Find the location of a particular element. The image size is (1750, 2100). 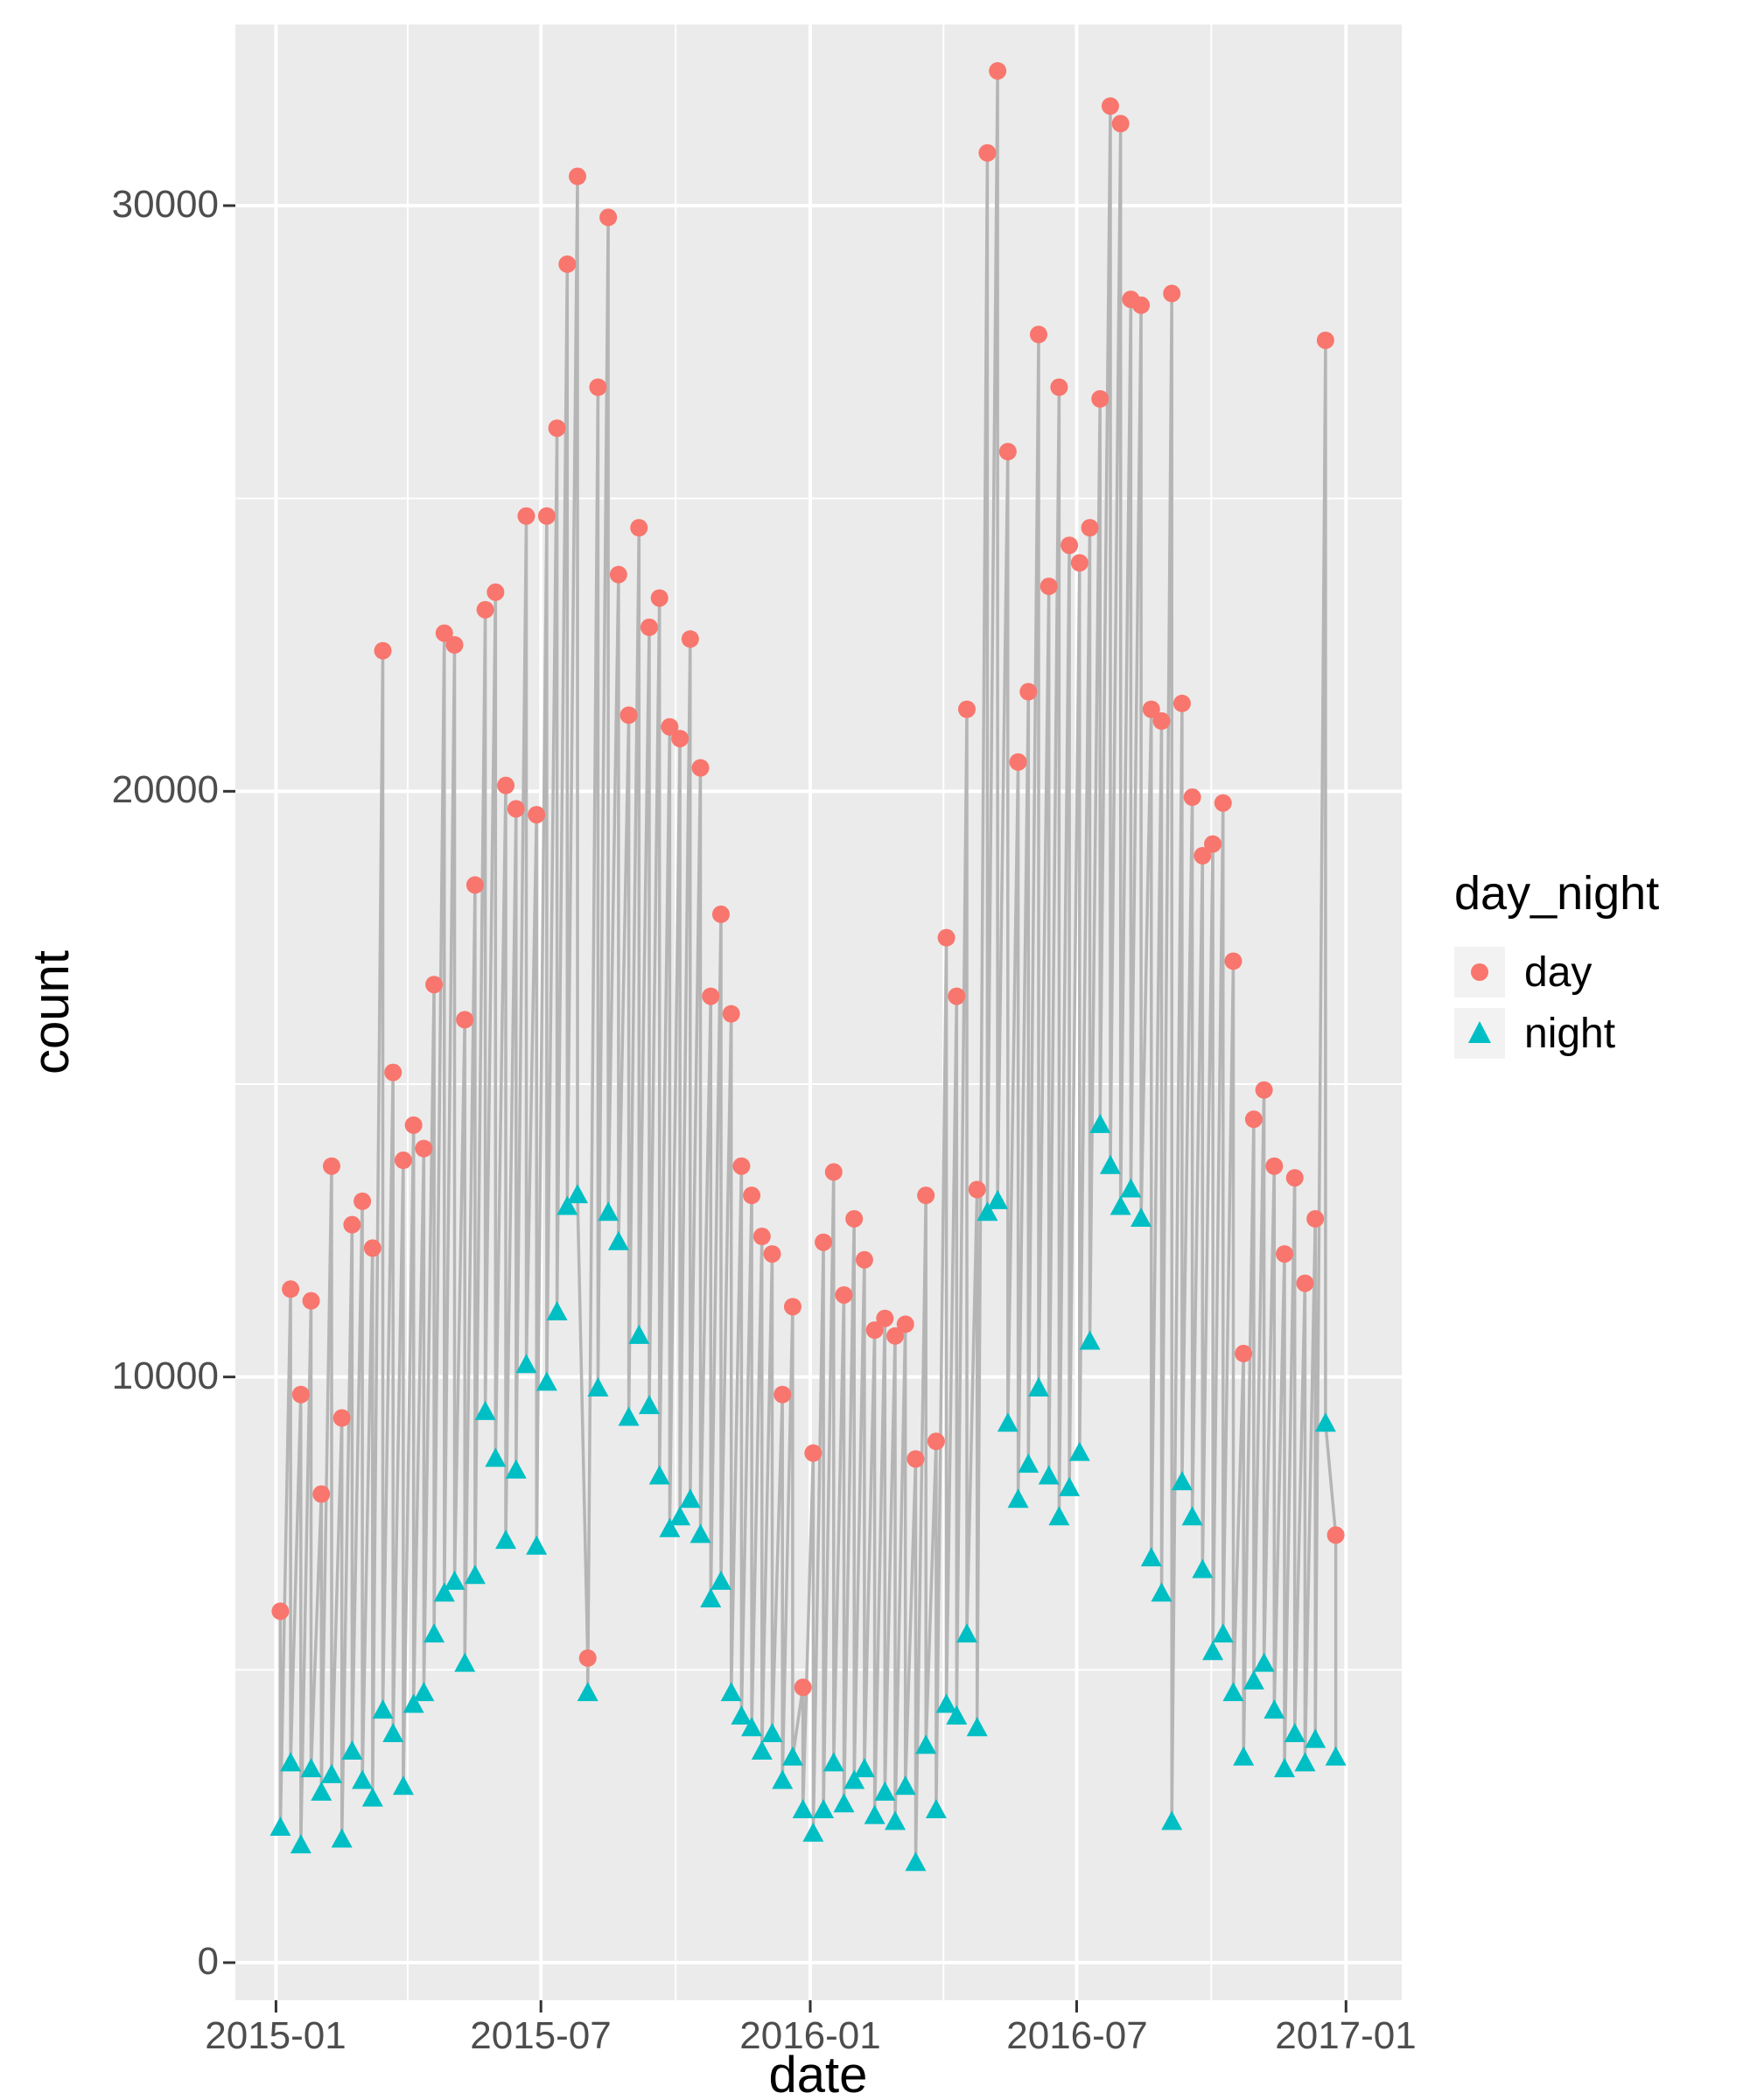

x-tick-label-2015-07: 2015-07 is located at coordinates (541, 2035).